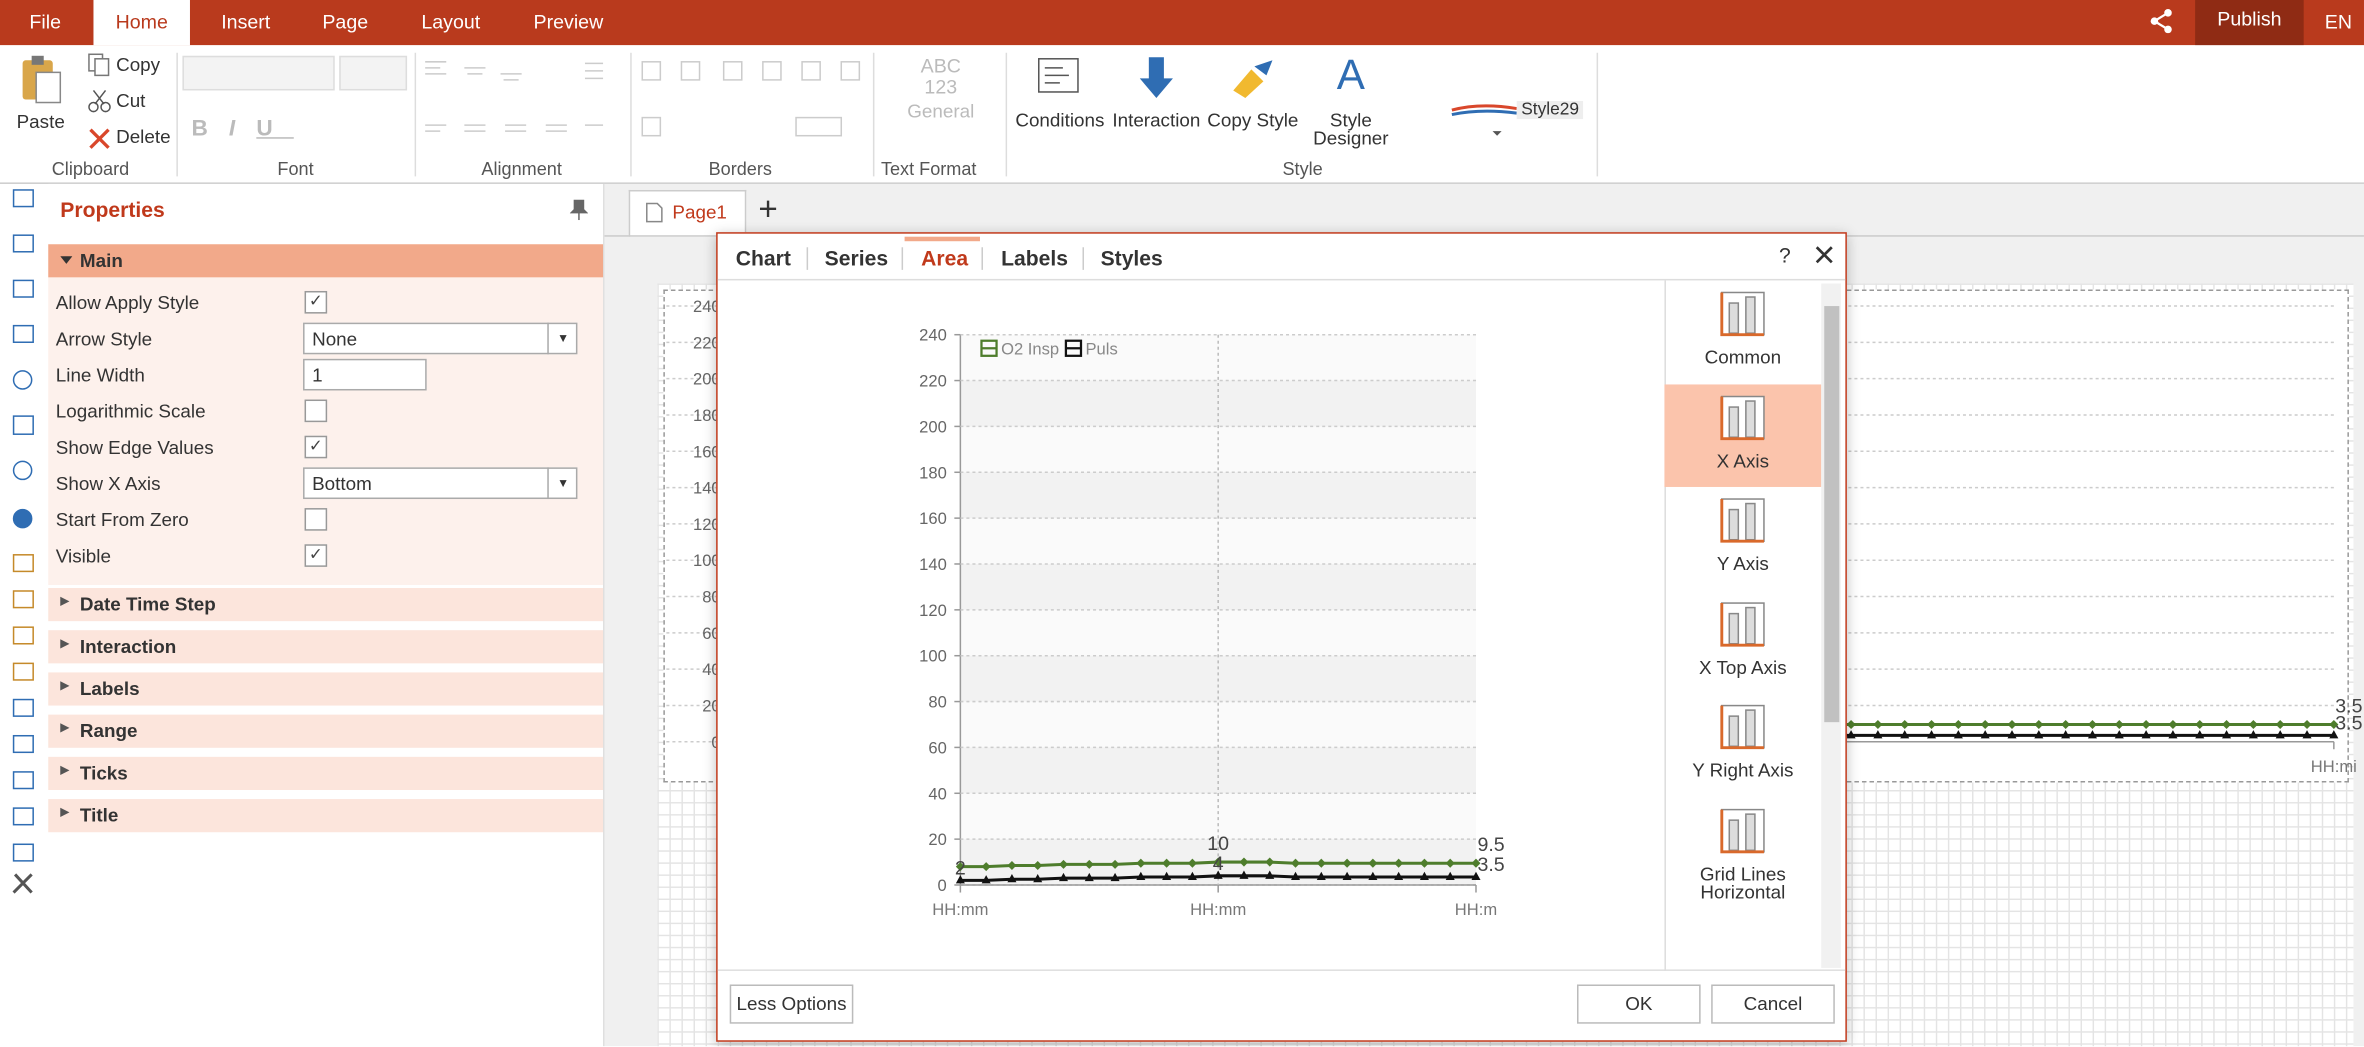 Image resolution: width=2364 pixels, height=1047 pixels. What do you see at coordinates (1351, 139) in the screenshot?
I see `style-designer-label: Designer` at bounding box center [1351, 139].